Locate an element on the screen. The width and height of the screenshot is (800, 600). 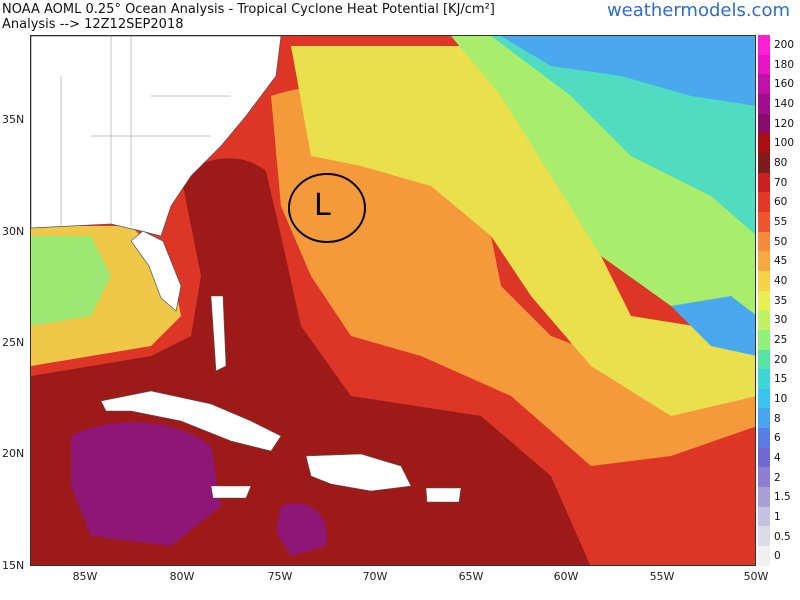
lat-label-30n: 30N is located at coordinates (13, 231).